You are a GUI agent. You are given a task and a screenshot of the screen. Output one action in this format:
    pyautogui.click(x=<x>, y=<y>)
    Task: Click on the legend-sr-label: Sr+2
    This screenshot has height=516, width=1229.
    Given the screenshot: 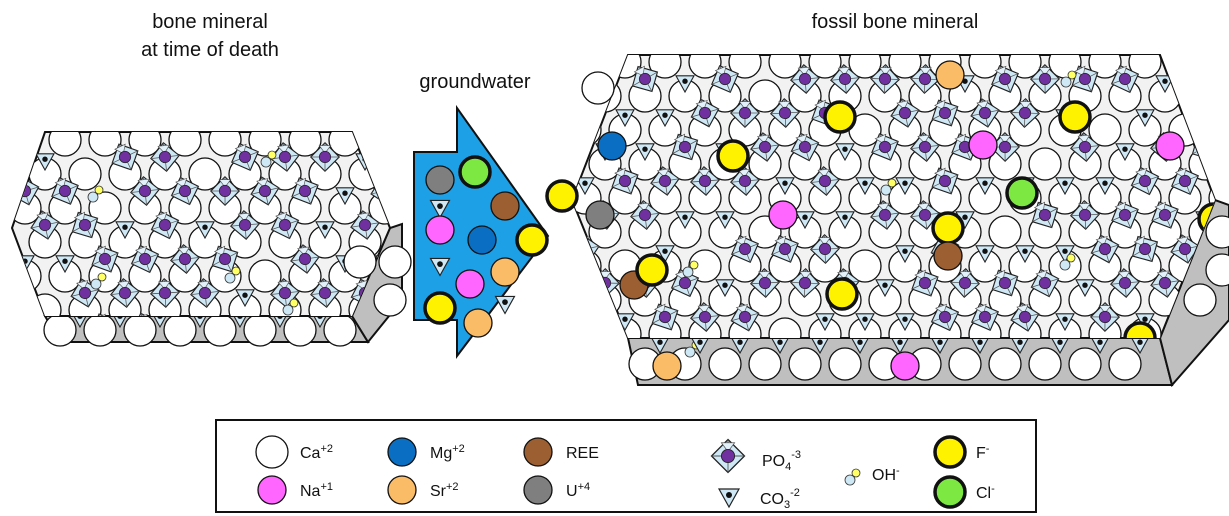 What is the action you would take?
    pyautogui.click(x=444, y=490)
    